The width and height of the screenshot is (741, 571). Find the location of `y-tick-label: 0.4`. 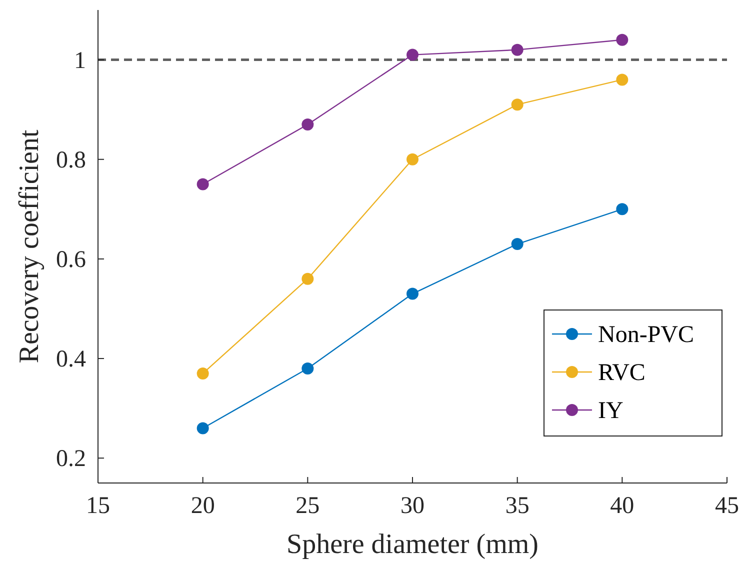

y-tick-label: 0.4 is located at coordinates (71, 359).